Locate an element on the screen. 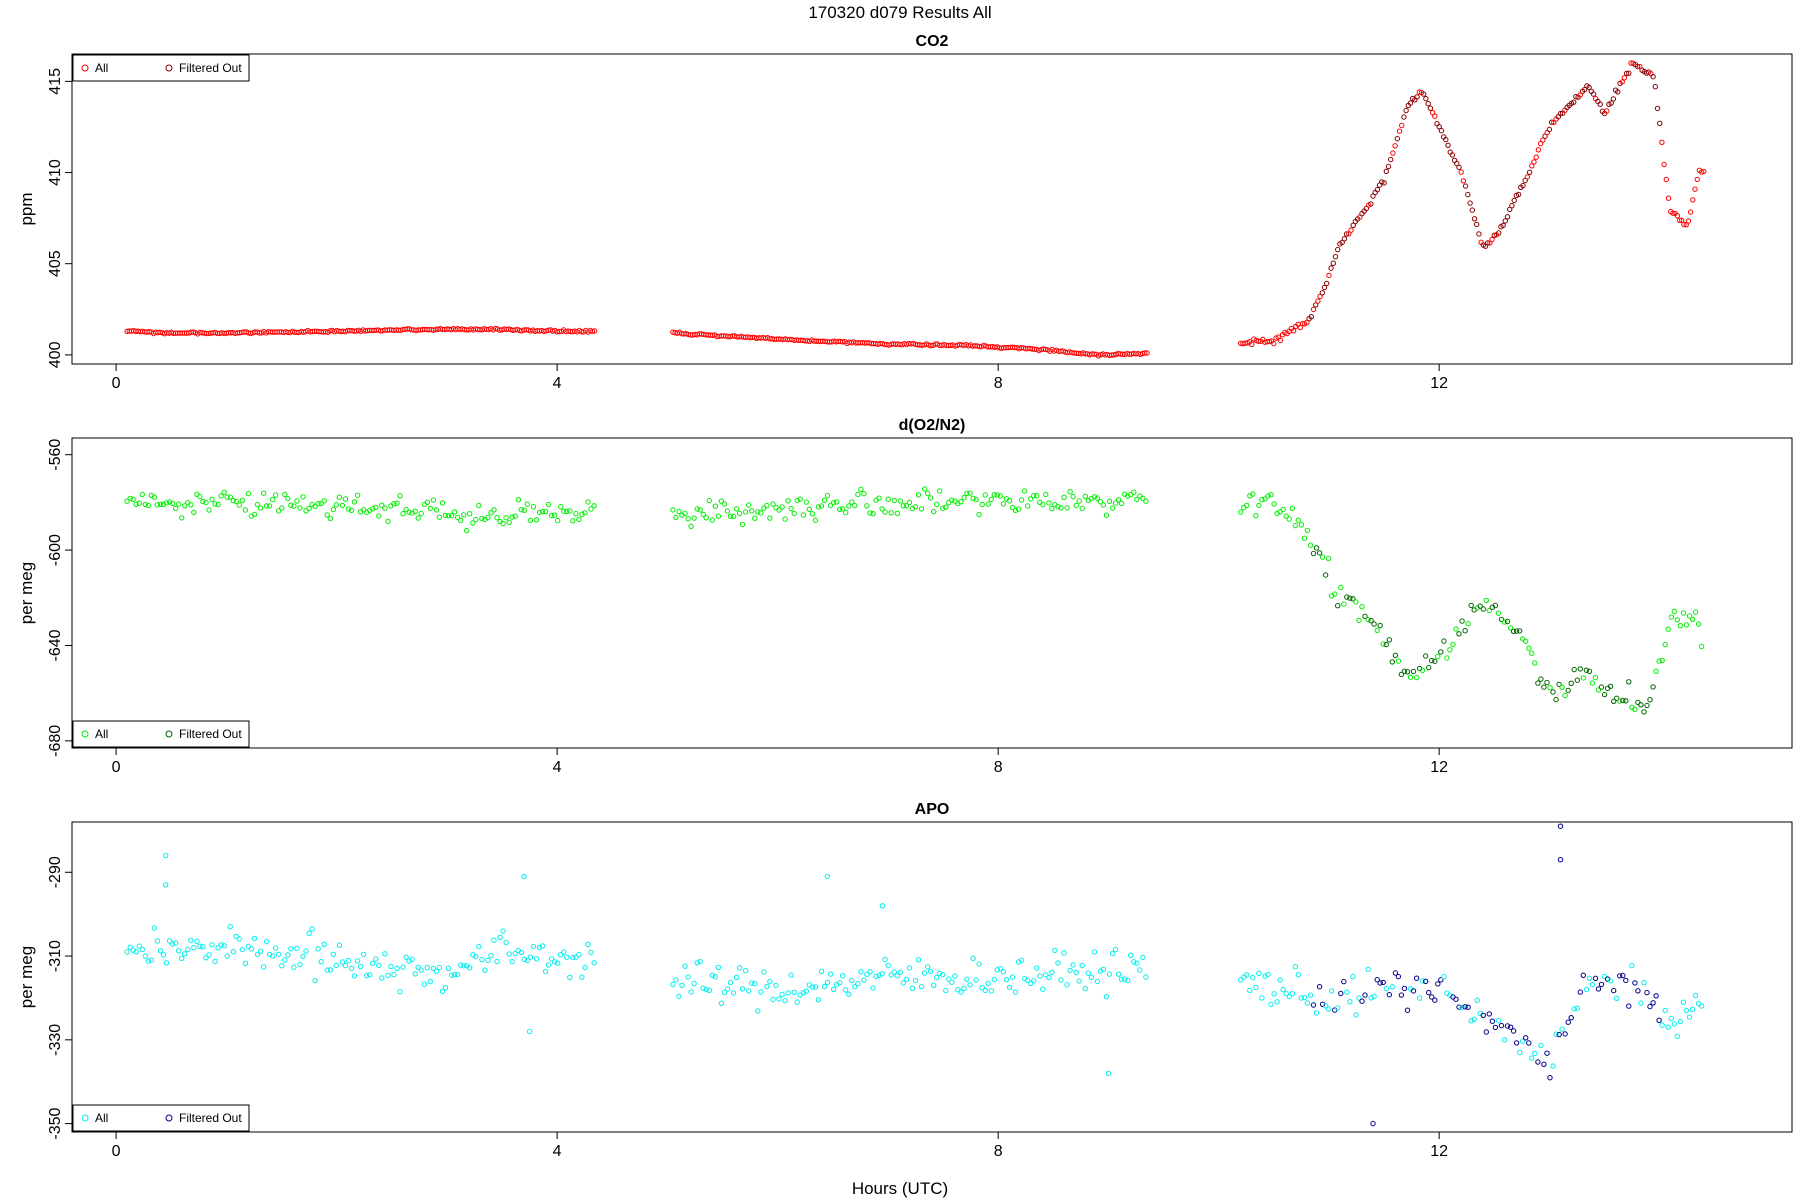 This screenshot has height=1200, width=1800. co2-panel-title: CO2 is located at coordinates (932, 41).